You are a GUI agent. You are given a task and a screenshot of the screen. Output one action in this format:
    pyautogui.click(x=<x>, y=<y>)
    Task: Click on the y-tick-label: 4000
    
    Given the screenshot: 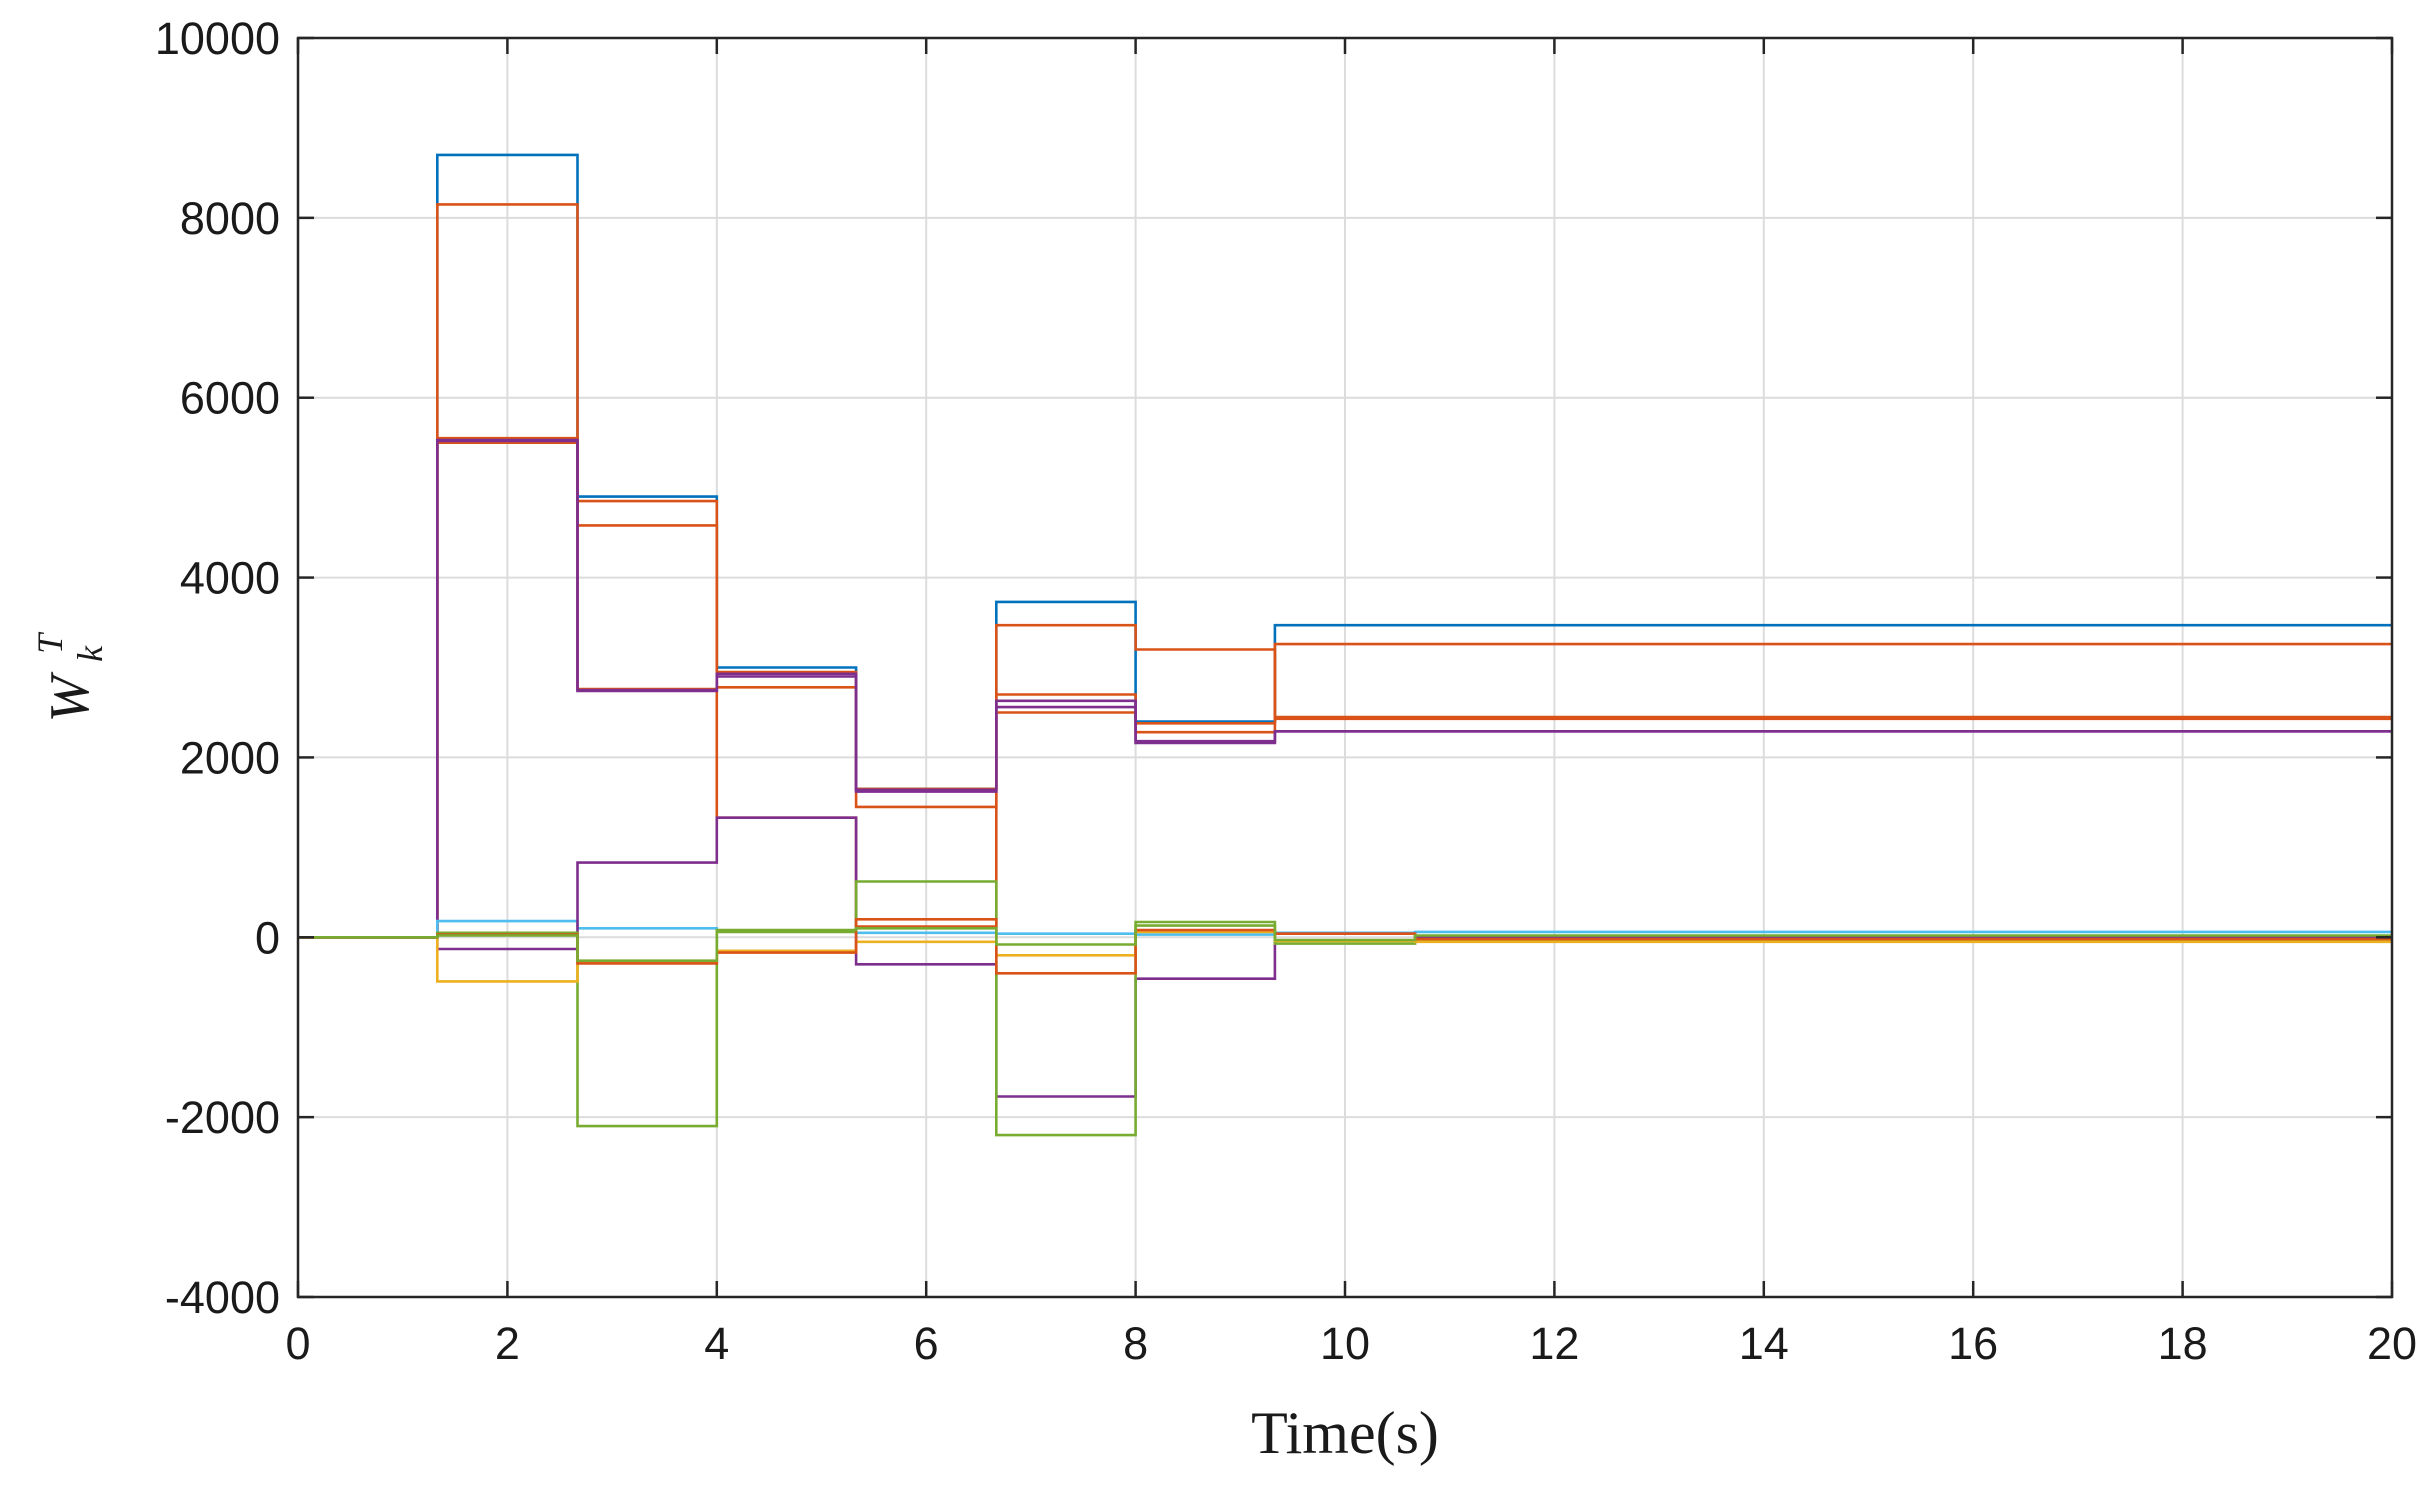 What is the action you would take?
    pyautogui.click(x=230, y=578)
    